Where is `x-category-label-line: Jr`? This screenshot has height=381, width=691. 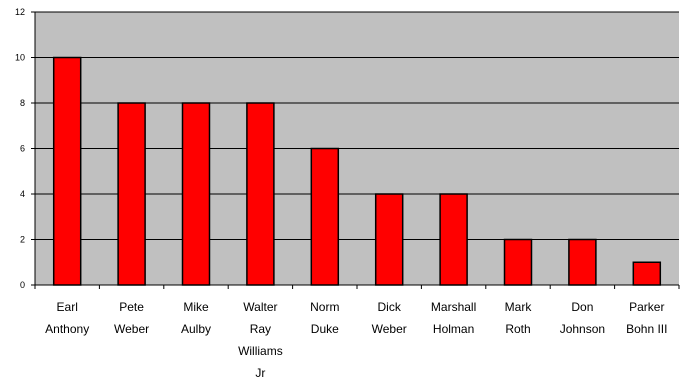
x-category-label-line: Jr is located at coordinates (260, 373).